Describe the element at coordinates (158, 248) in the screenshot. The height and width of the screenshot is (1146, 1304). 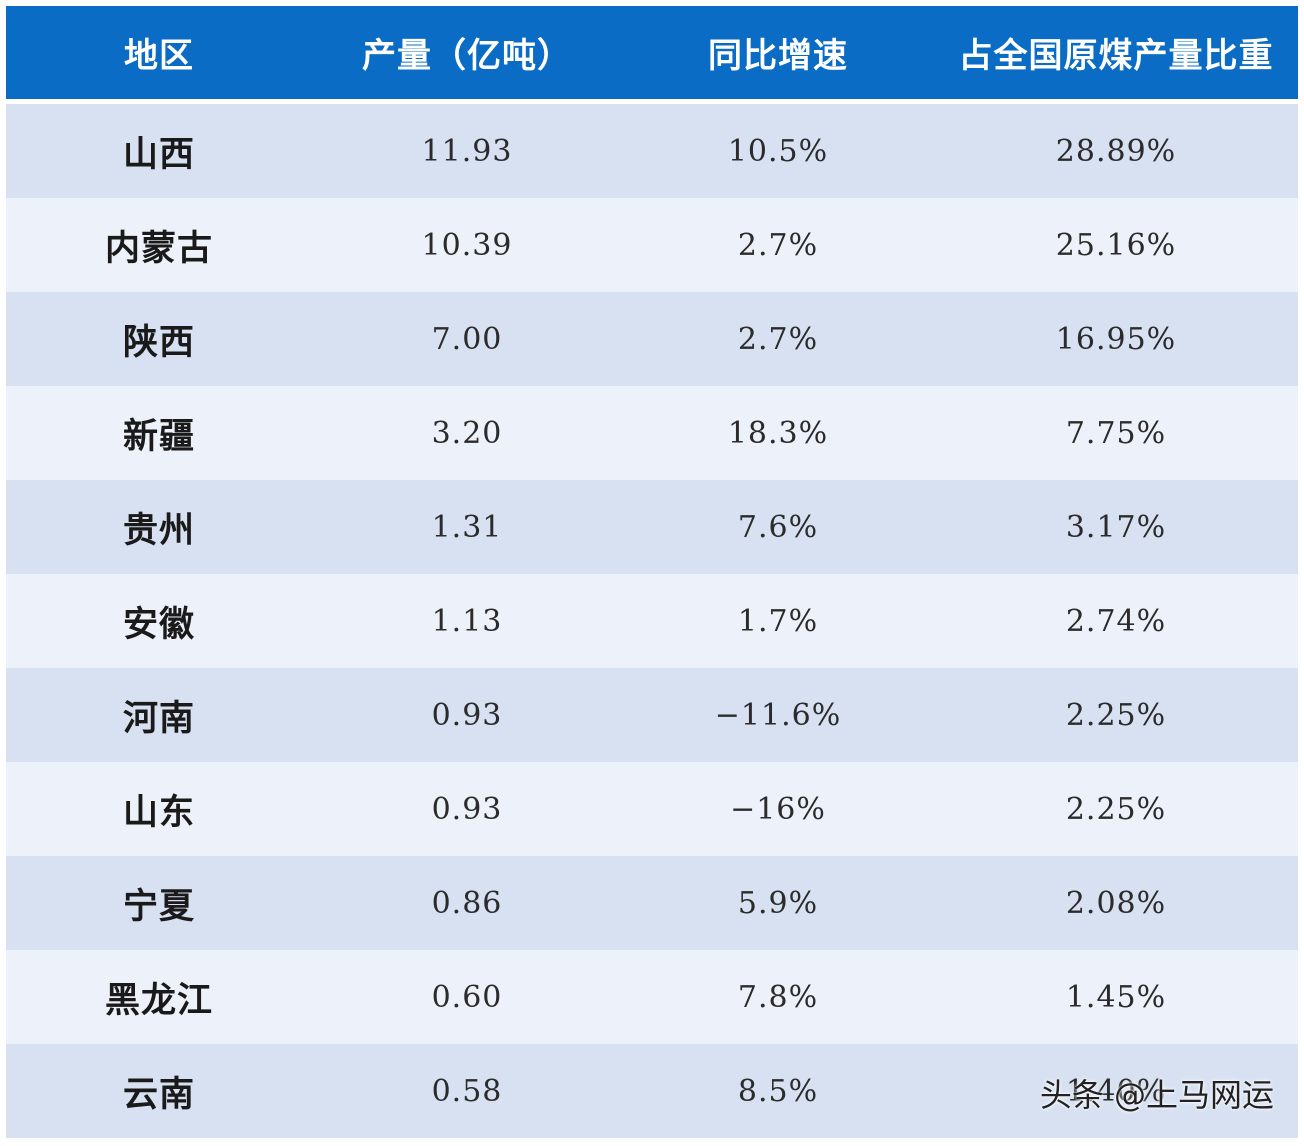
I see `cell-region: 内蒙古` at that location.